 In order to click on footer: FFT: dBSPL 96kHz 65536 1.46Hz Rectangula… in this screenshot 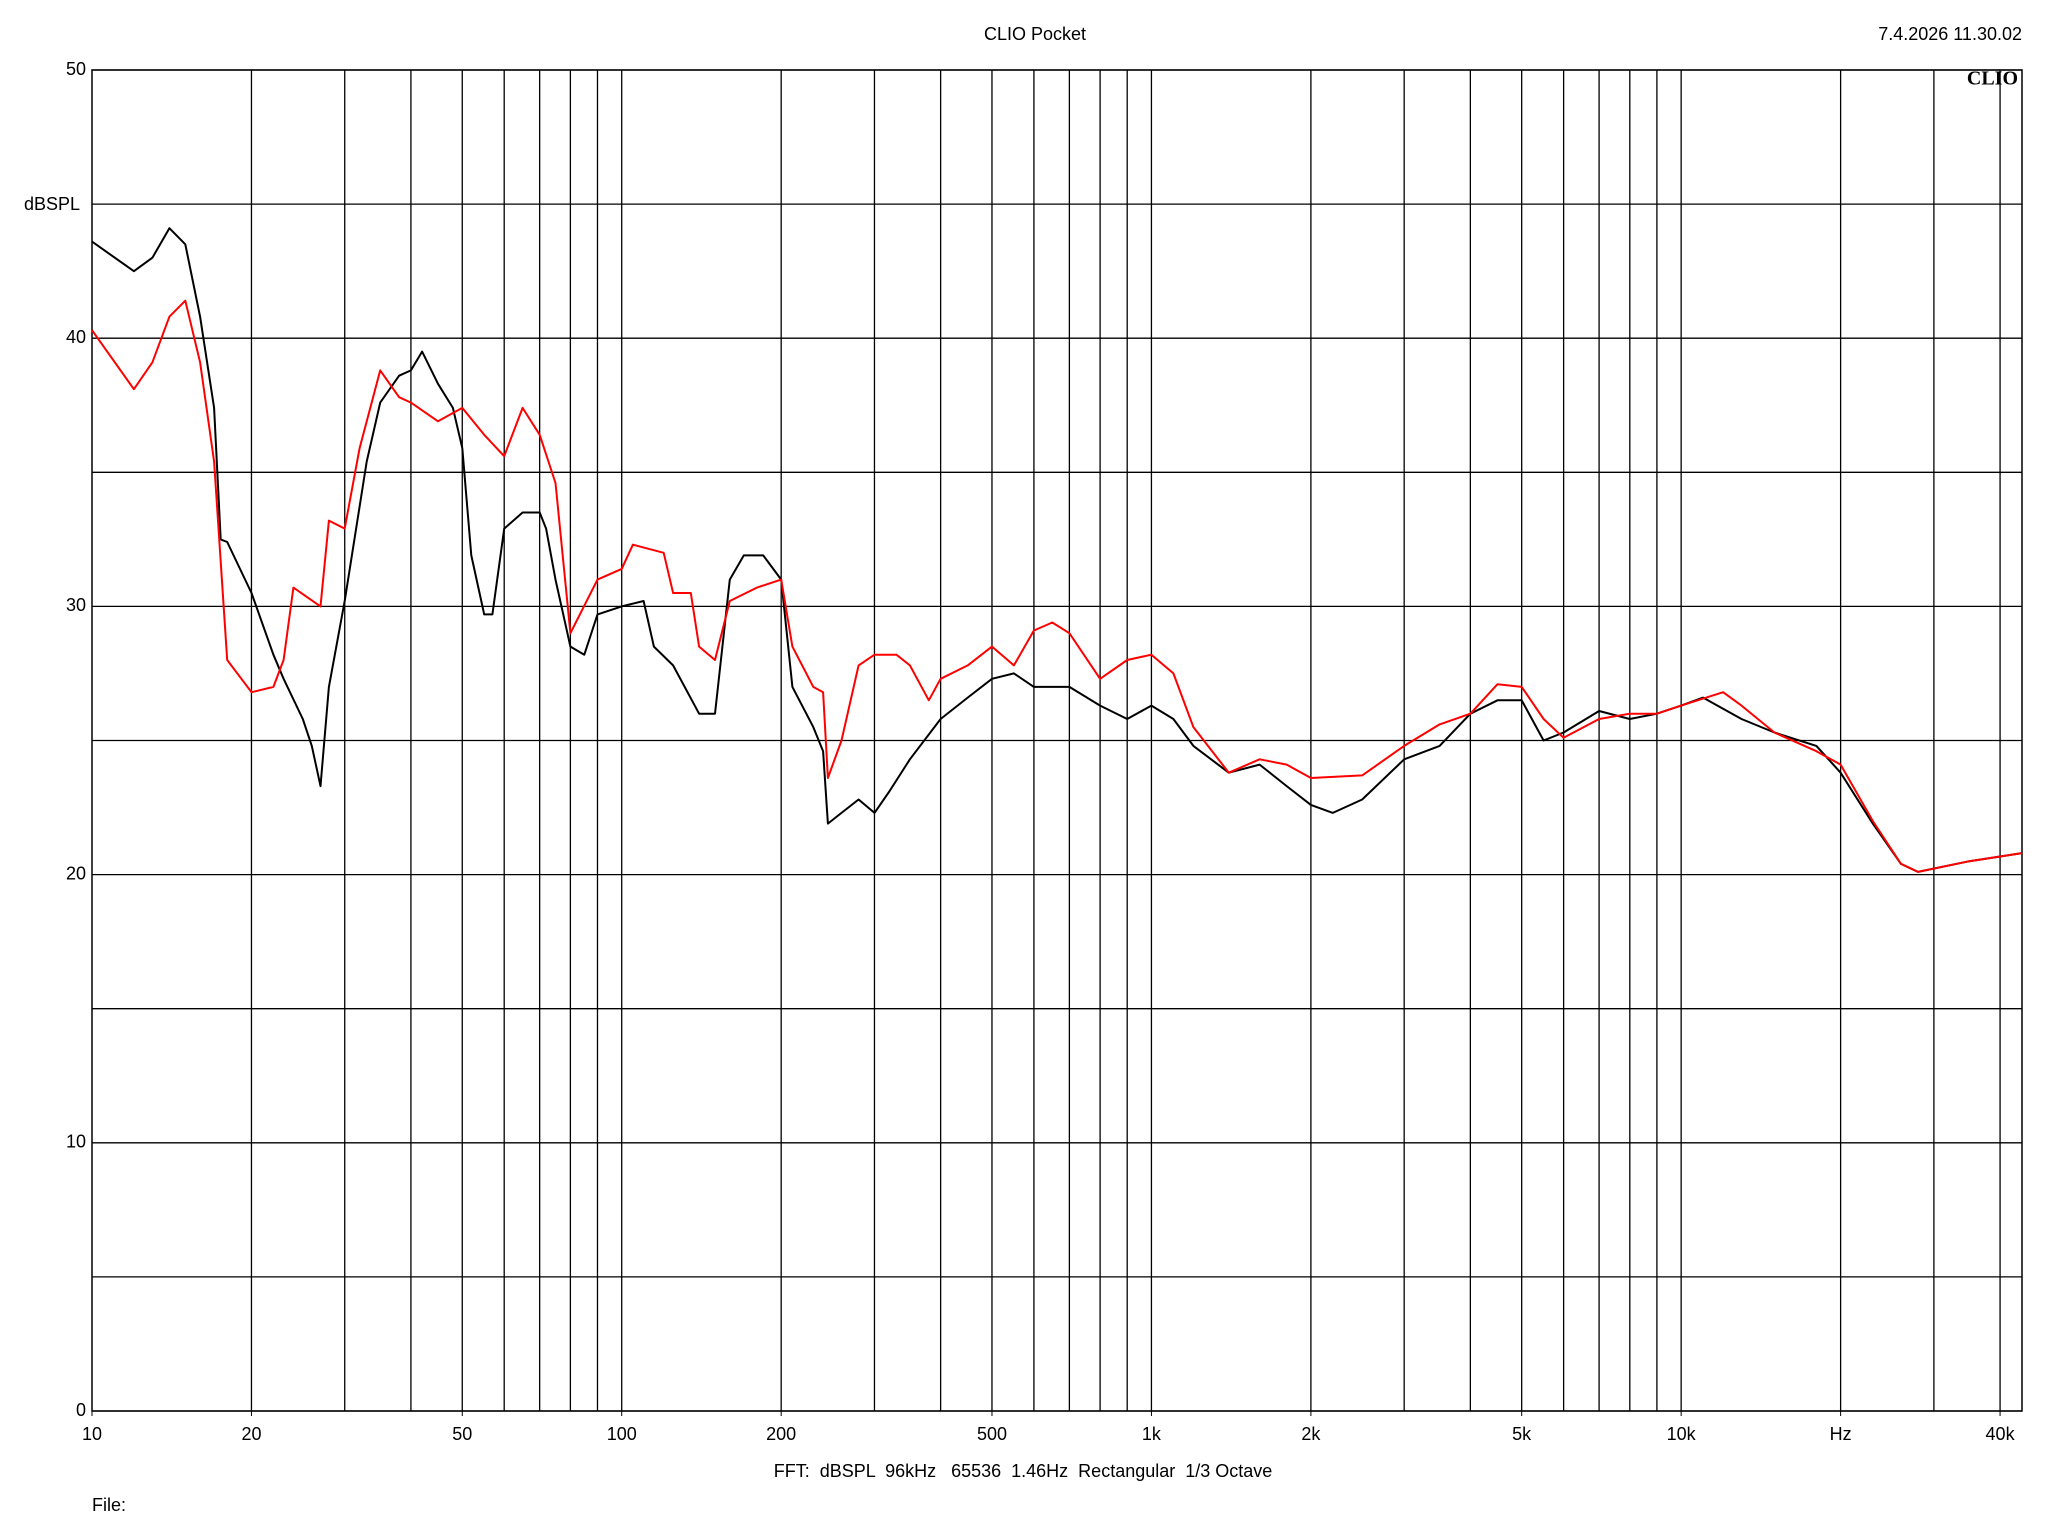, I will do `click(1023, 1471)`.